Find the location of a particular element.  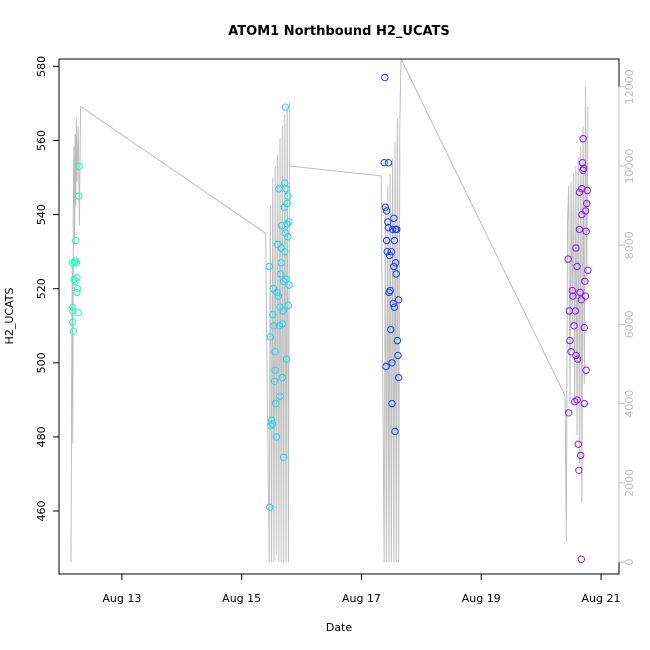

x-axis-label: Date is located at coordinates (339, 627).